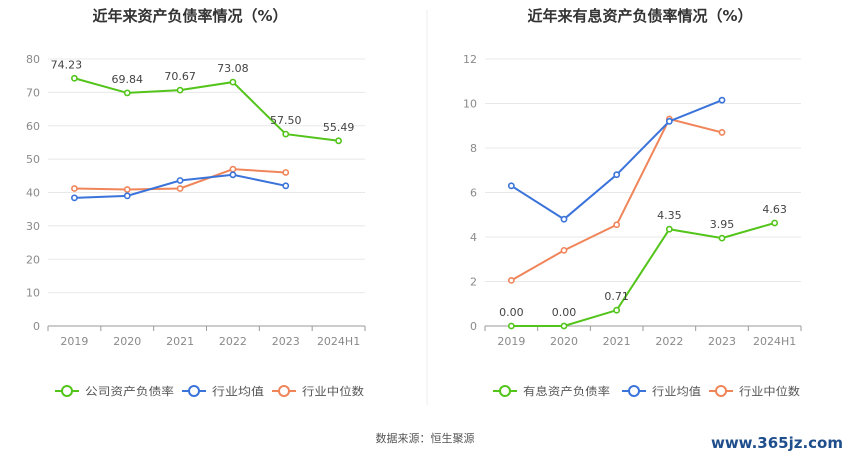  Describe the element at coordinates (425, 438) in the screenshot. I see `source-note: 数据来源：恒生聚源` at that location.